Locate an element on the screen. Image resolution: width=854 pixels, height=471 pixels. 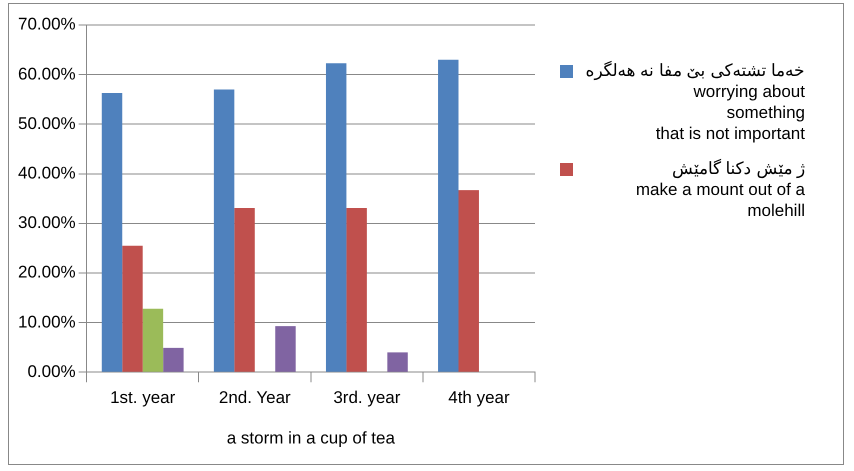
text: ژ مێش دکنا گامێش make a mount out of a molehill is located at coordinates (719, 189).